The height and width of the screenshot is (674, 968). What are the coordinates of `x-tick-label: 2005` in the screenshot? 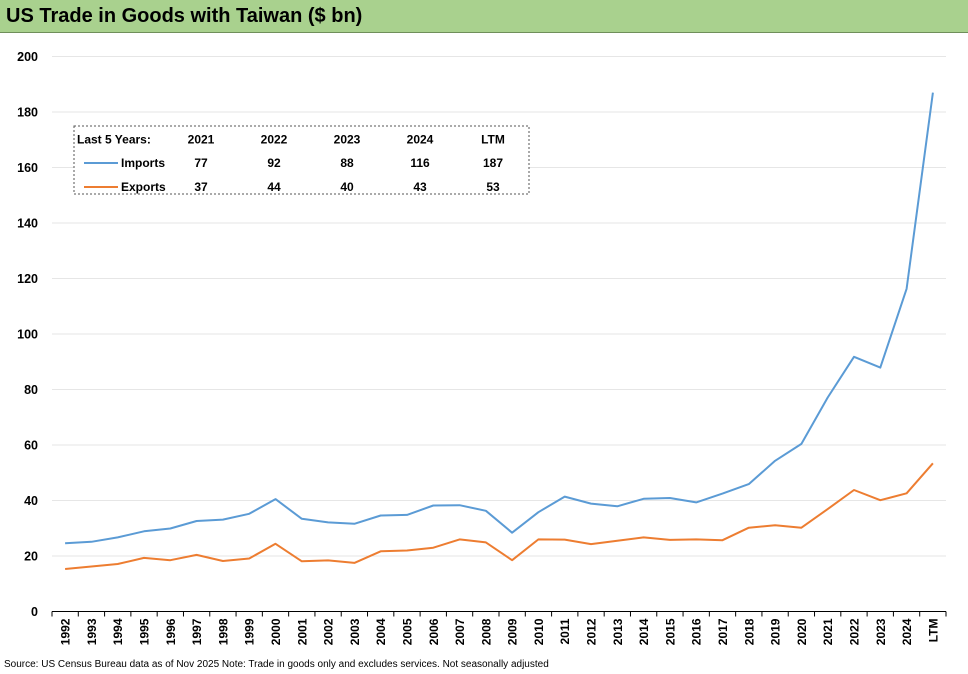 It's located at (407, 631).